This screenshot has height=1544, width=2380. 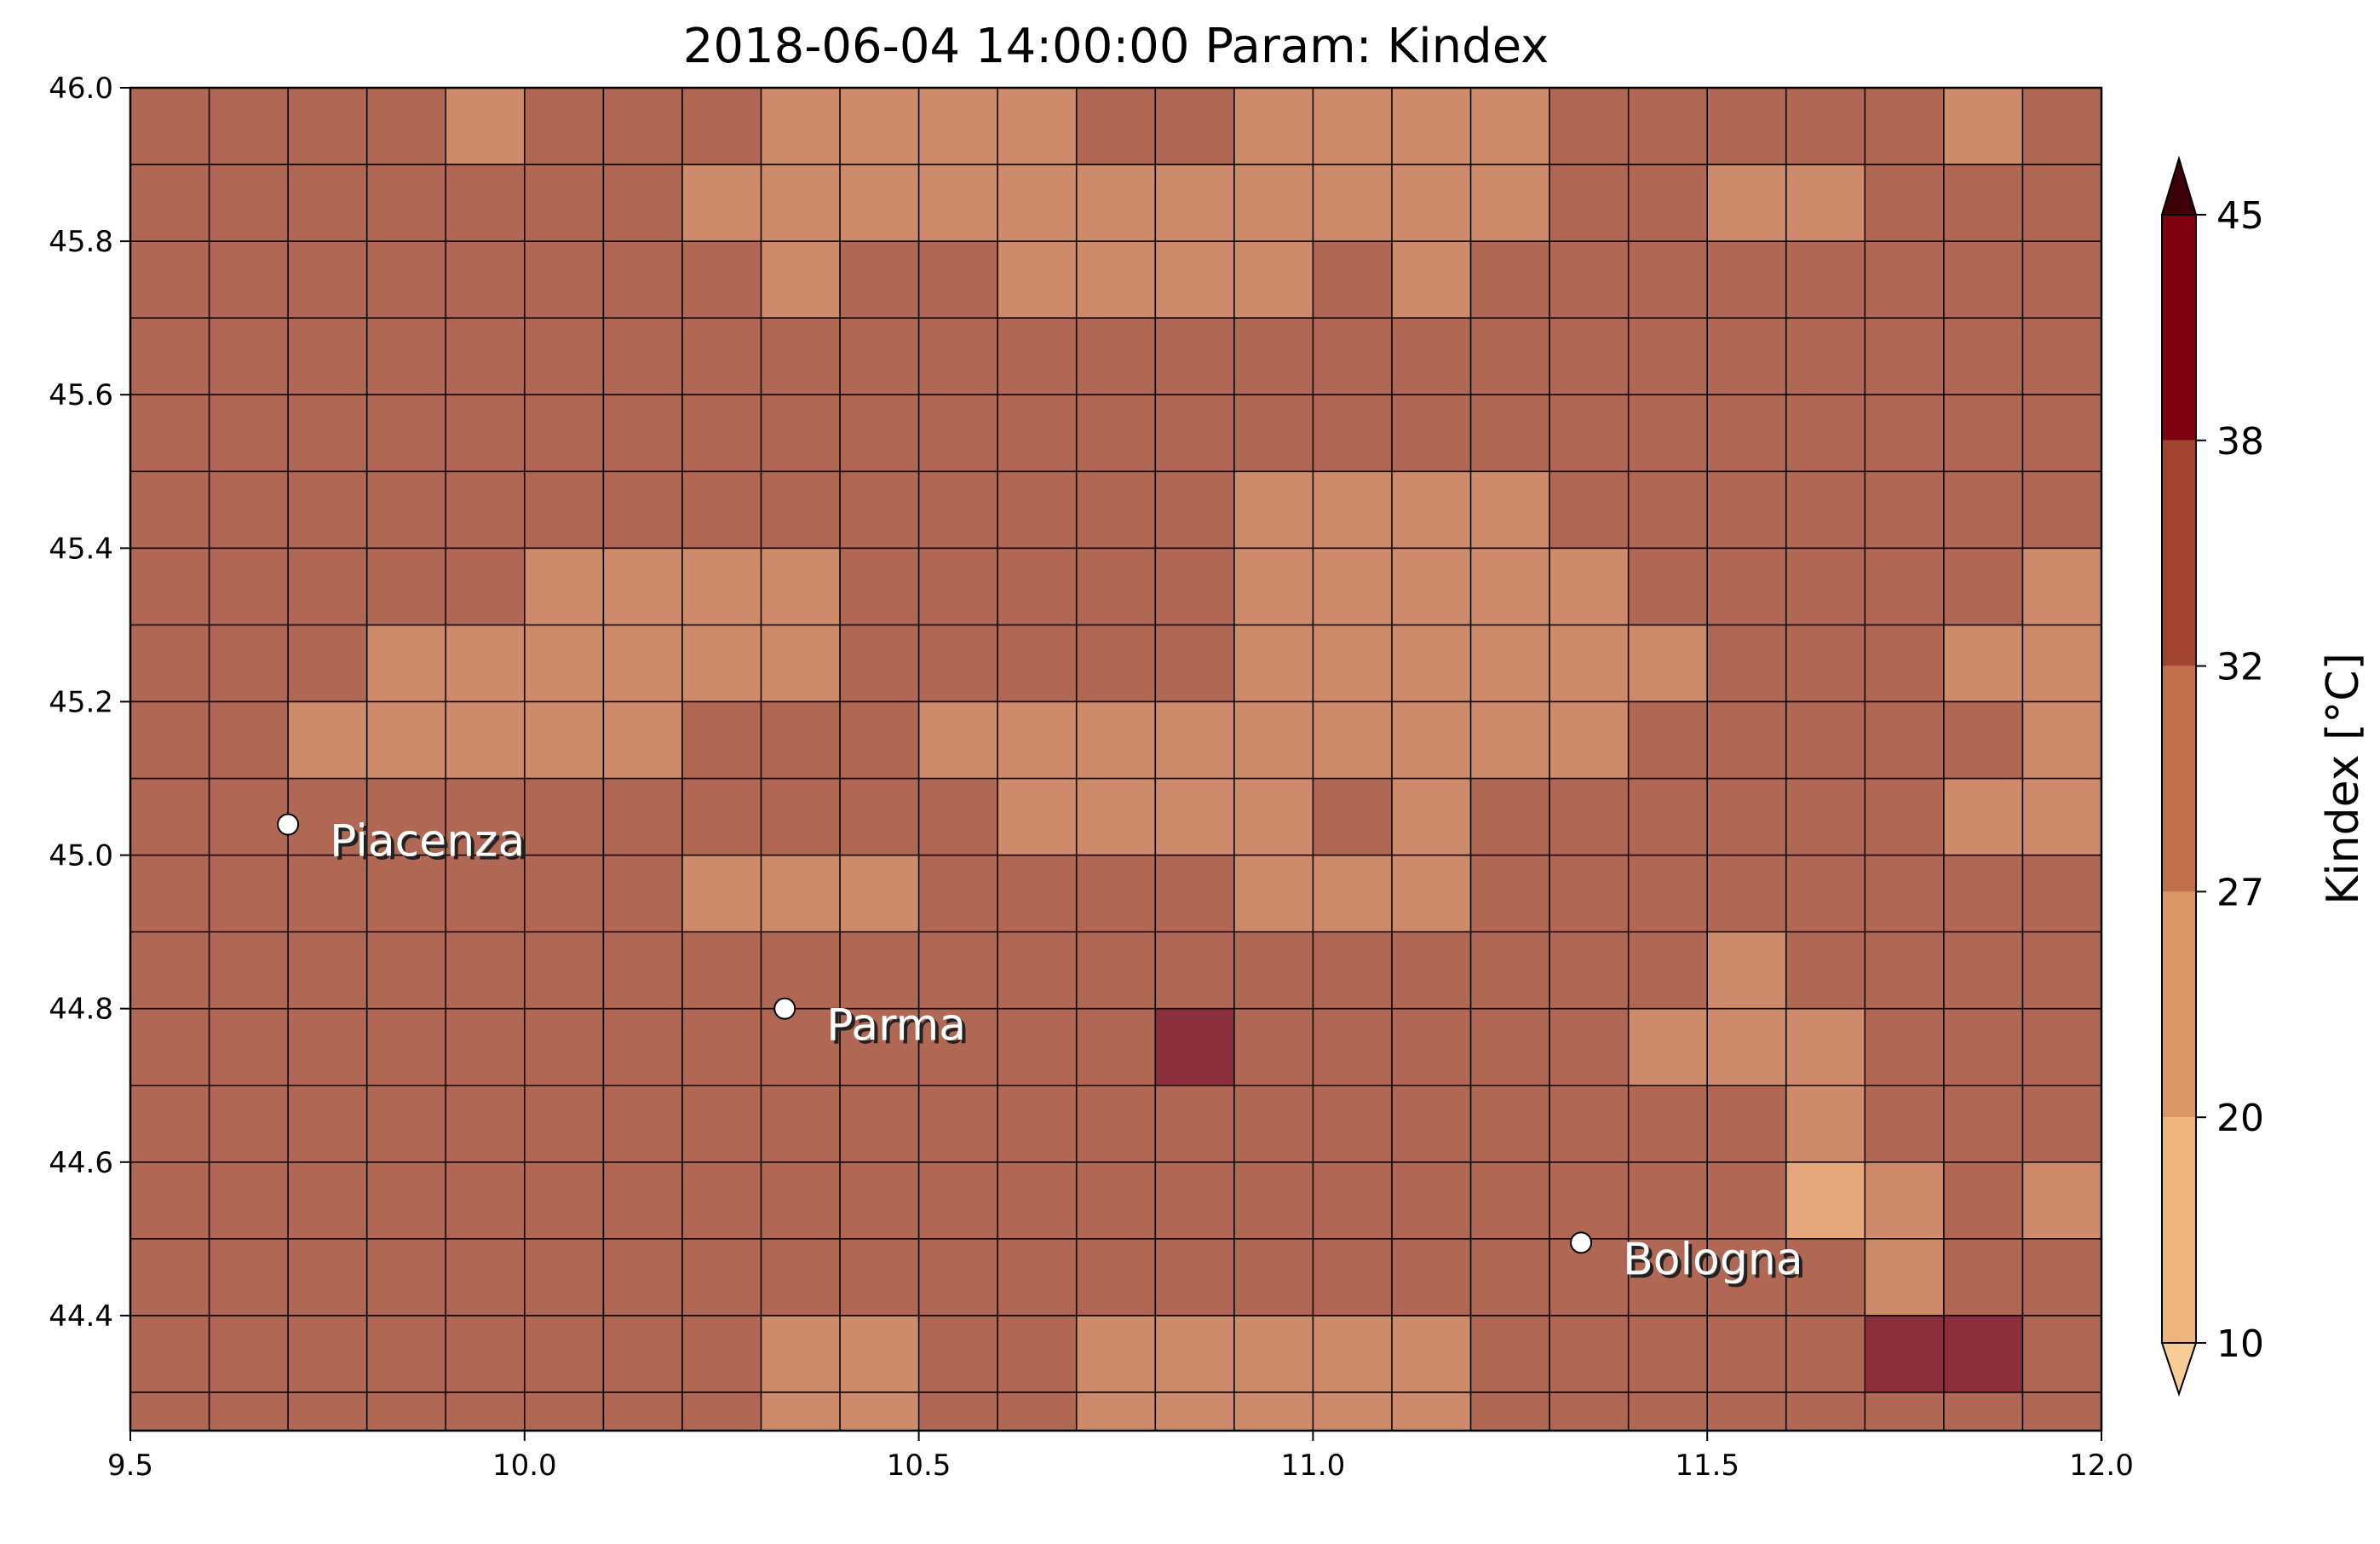 What do you see at coordinates (81, 856) in the screenshot?
I see `y-tick-label: 45.0` at bounding box center [81, 856].